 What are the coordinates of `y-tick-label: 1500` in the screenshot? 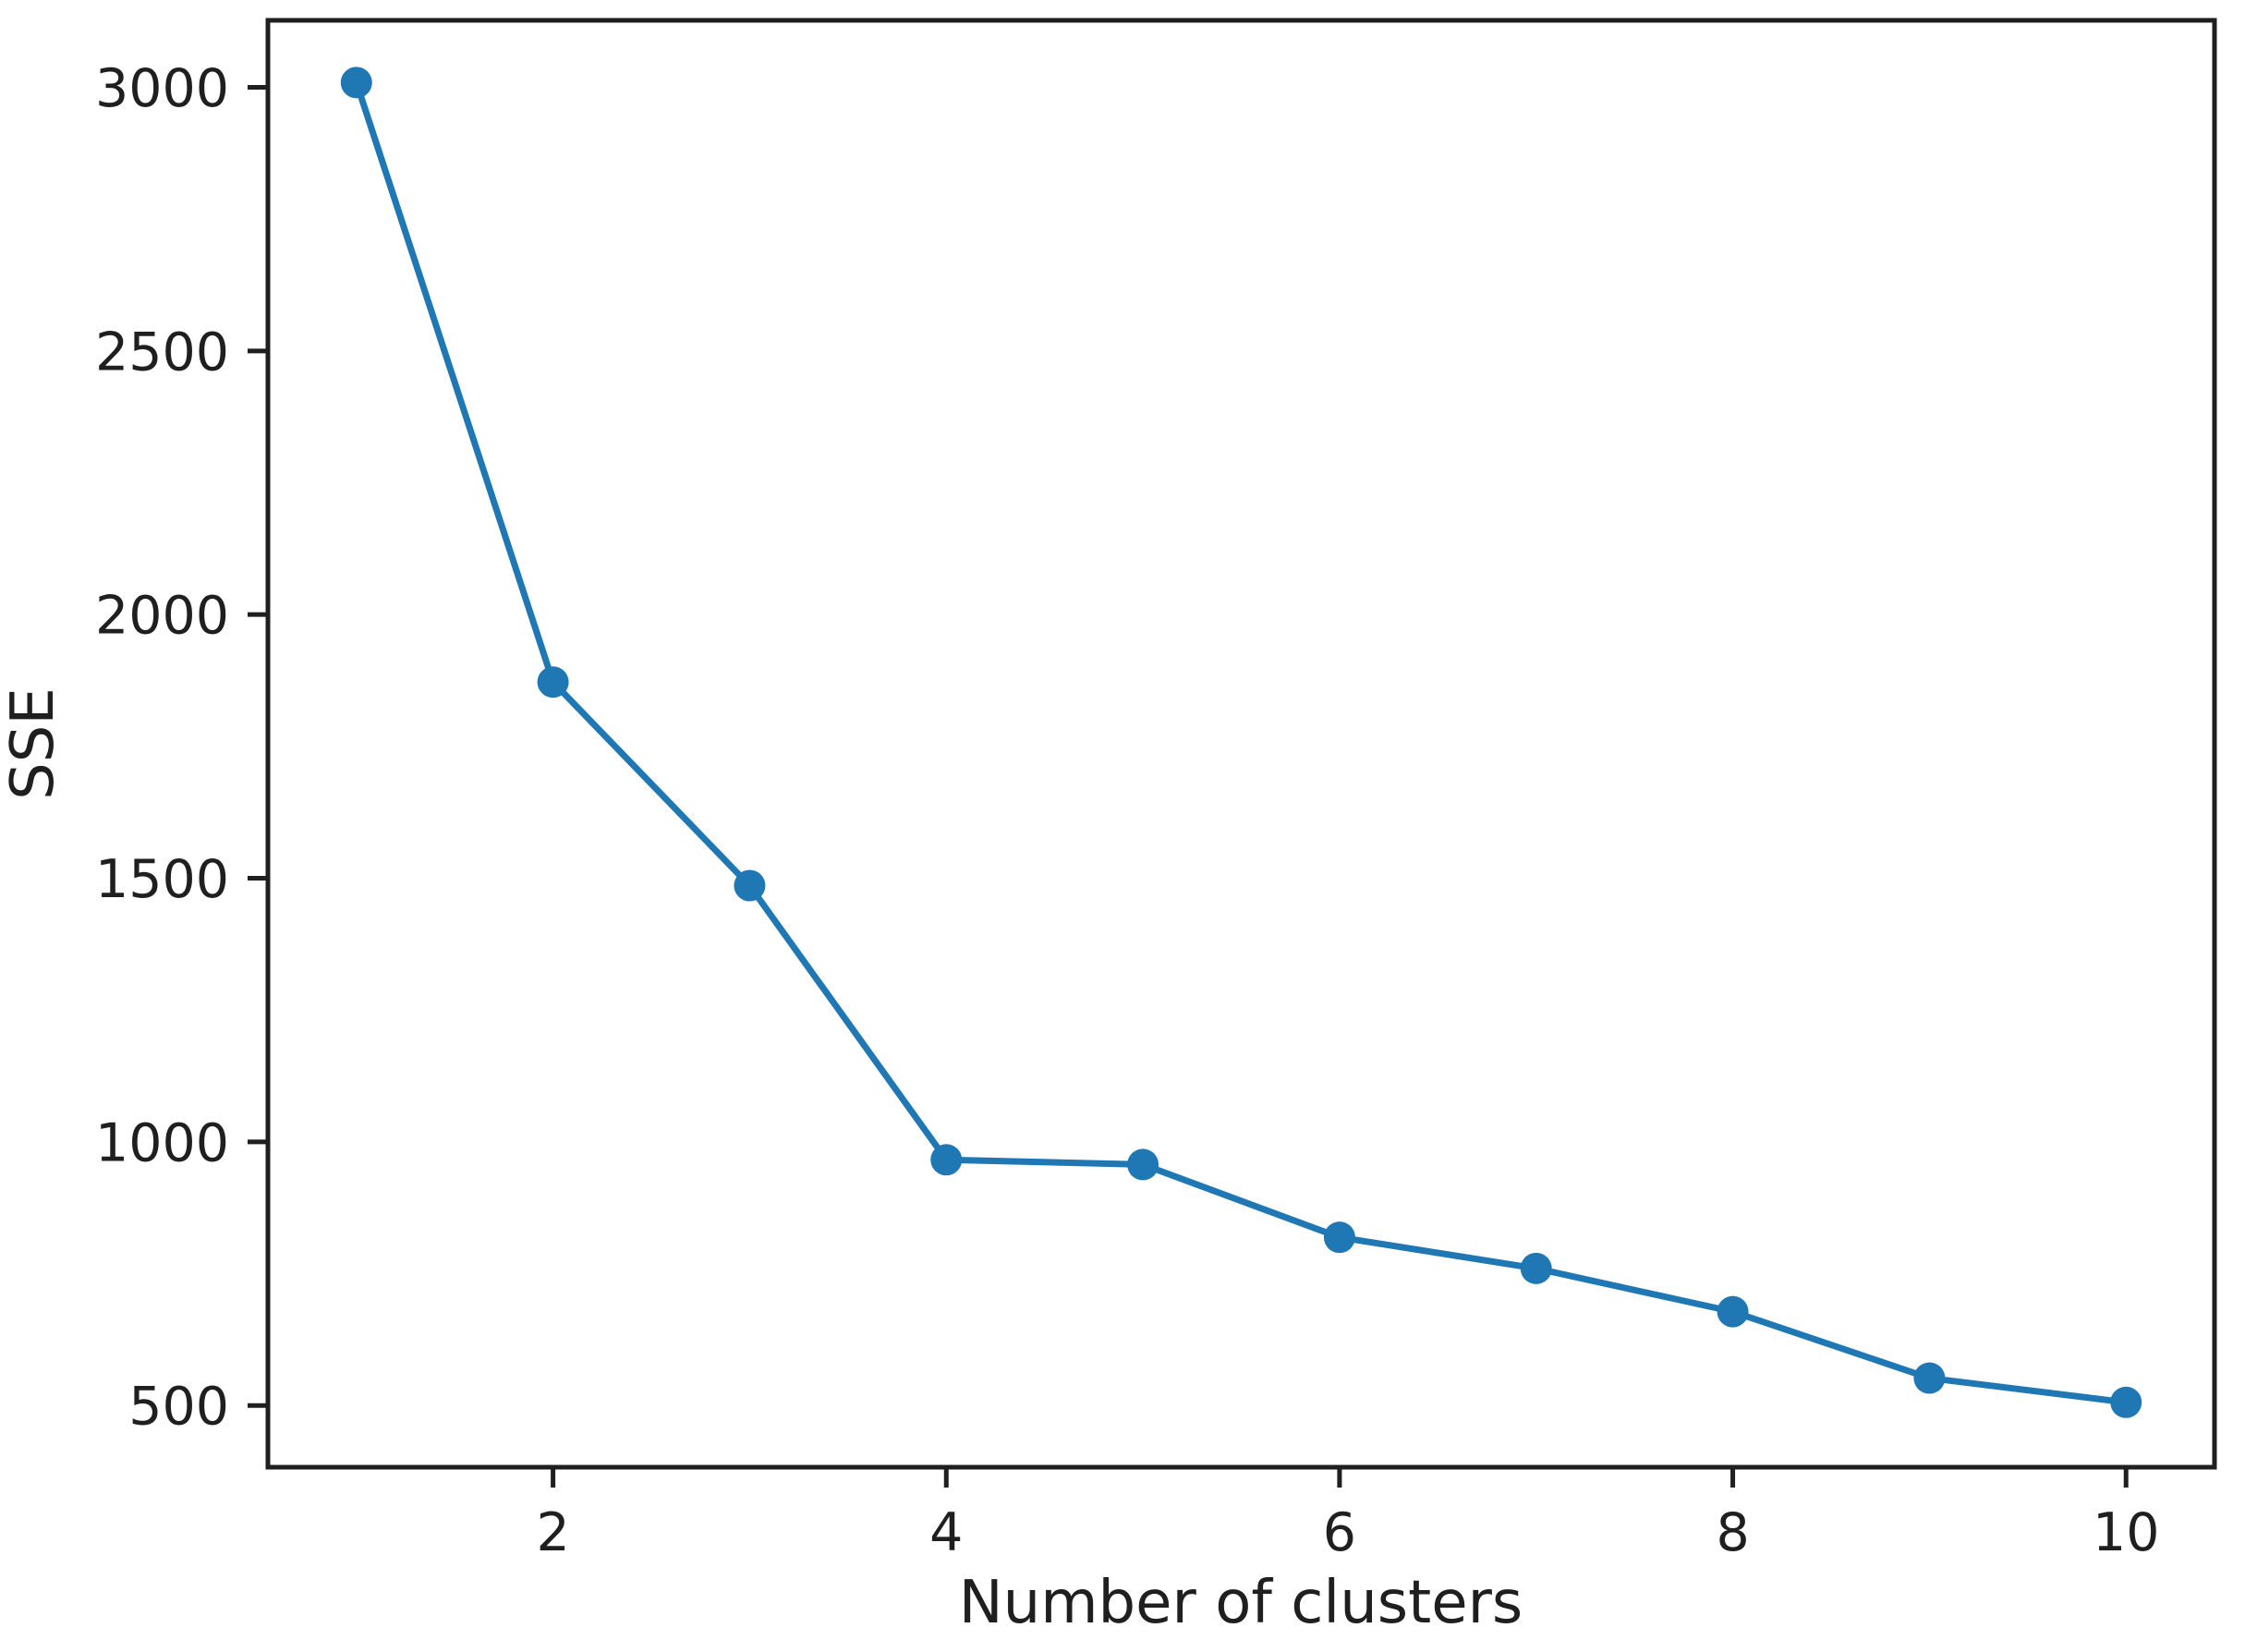 It's located at (162, 879).